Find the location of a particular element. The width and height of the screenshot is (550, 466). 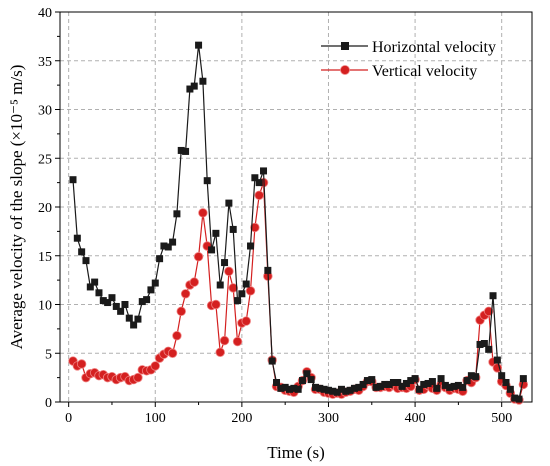

x-tick-label: 400 is located at coordinates (415, 418).